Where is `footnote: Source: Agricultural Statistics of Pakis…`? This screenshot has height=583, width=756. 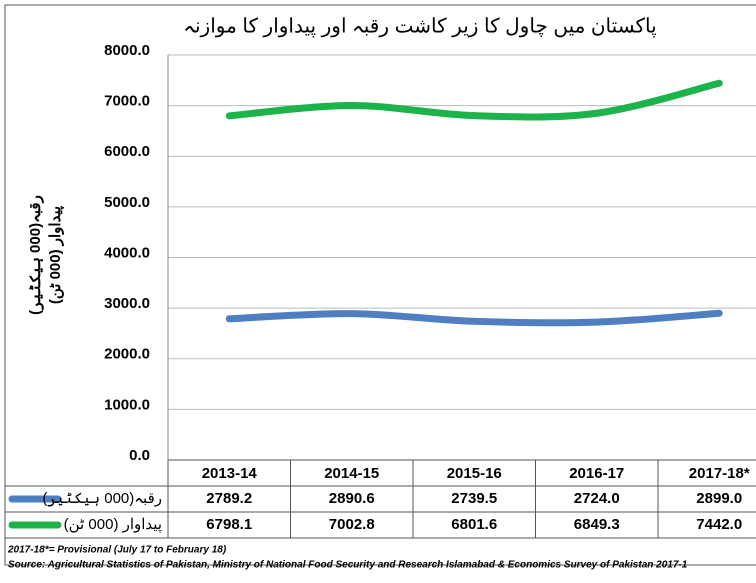
footnote: Source: Agricultural Statistics of Pakis… is located at coordinates (348, 565).